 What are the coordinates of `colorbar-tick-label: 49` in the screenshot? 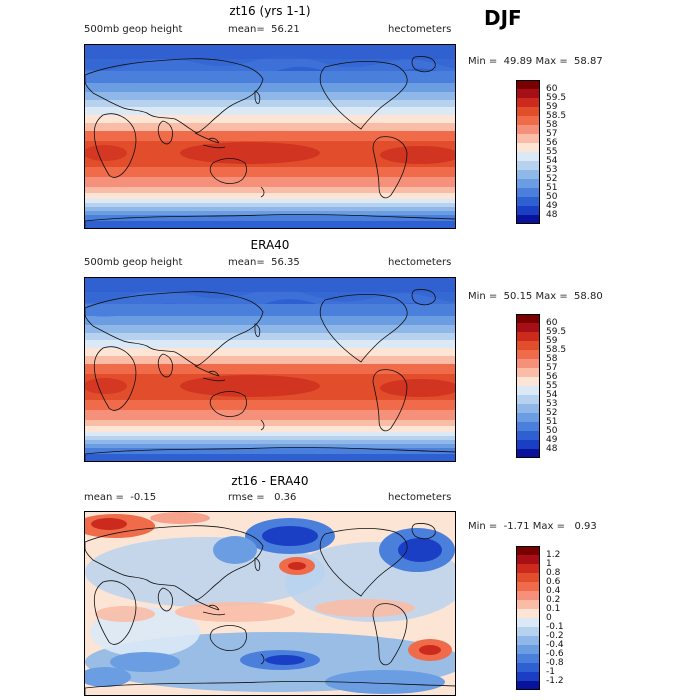 It's located at (552, 440).